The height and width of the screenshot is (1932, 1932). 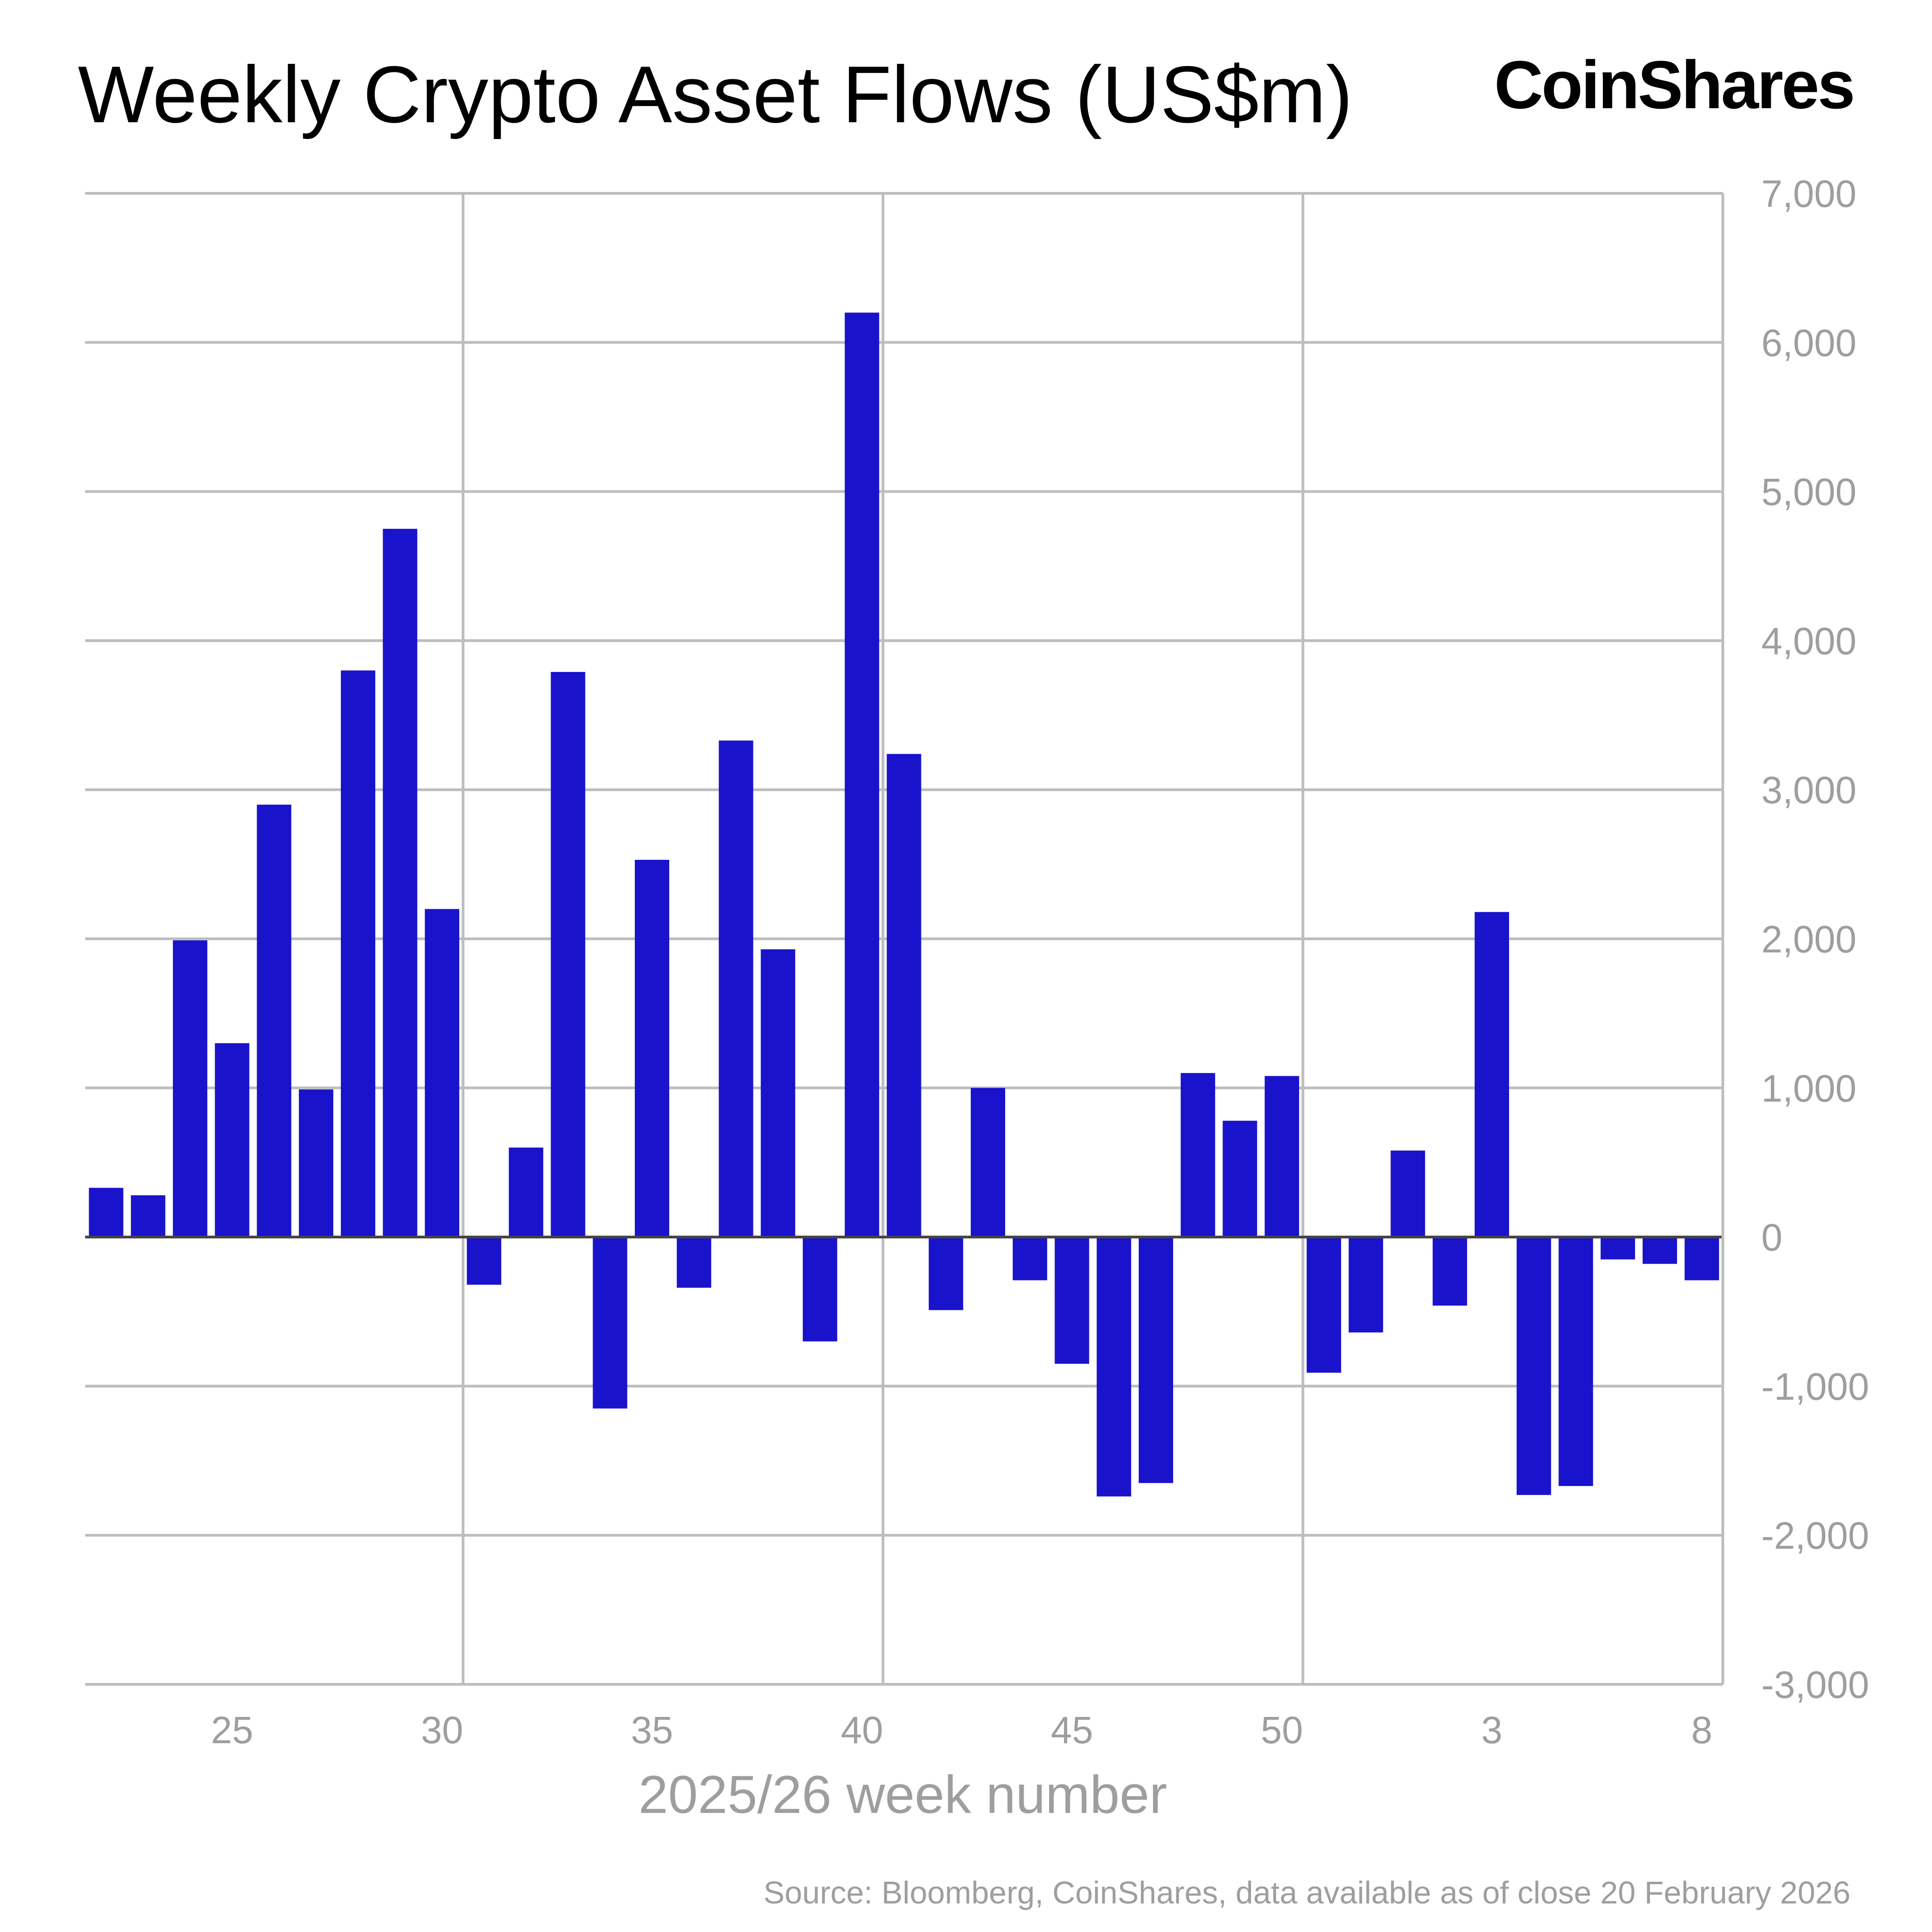 I want to click on y-tick-label: -1,000, so click(x=1815, y=1386).